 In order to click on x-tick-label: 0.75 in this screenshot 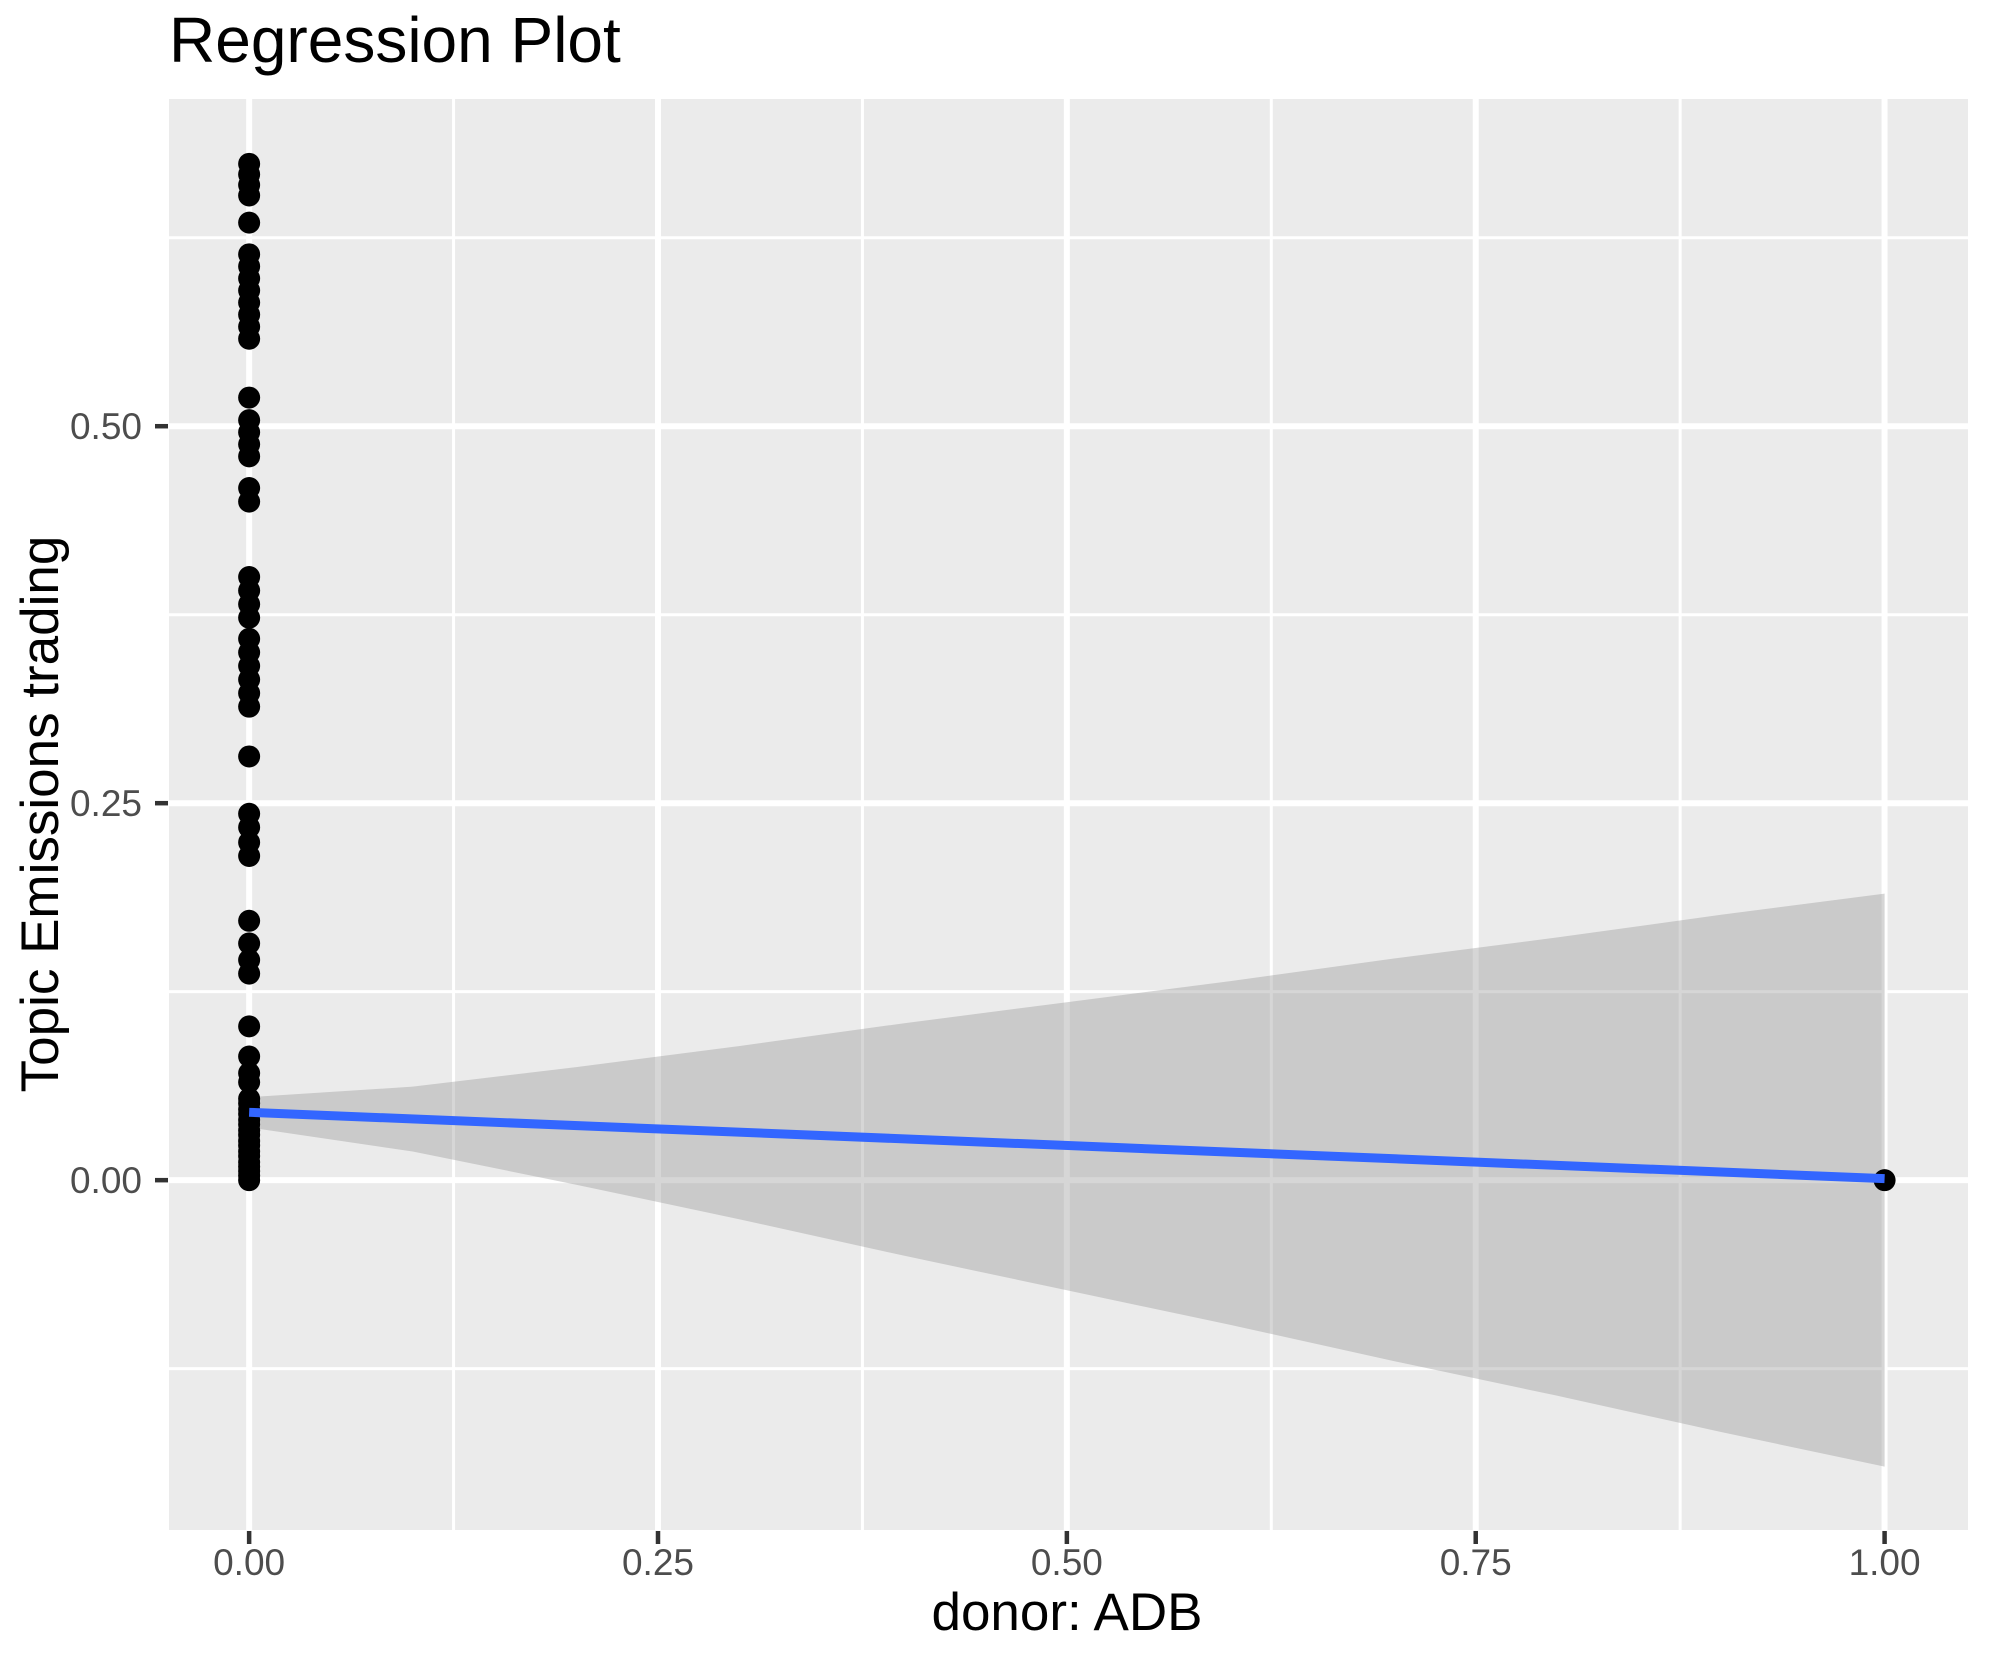, I will do `click(1475, 1562)`.